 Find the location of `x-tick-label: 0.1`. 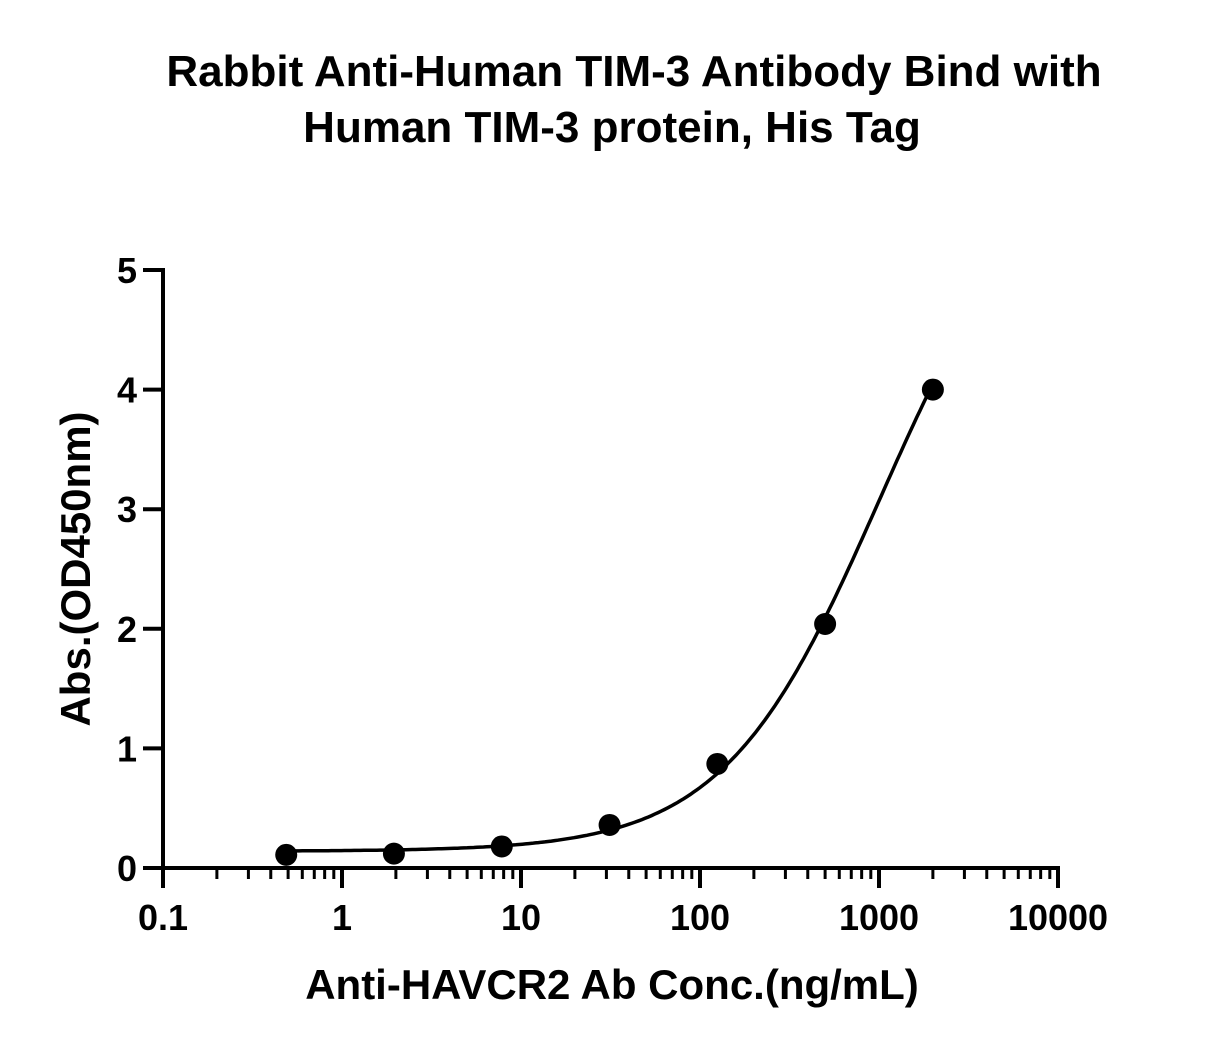

x-tick-label: 0.1 is located at coordinates (163, 917).